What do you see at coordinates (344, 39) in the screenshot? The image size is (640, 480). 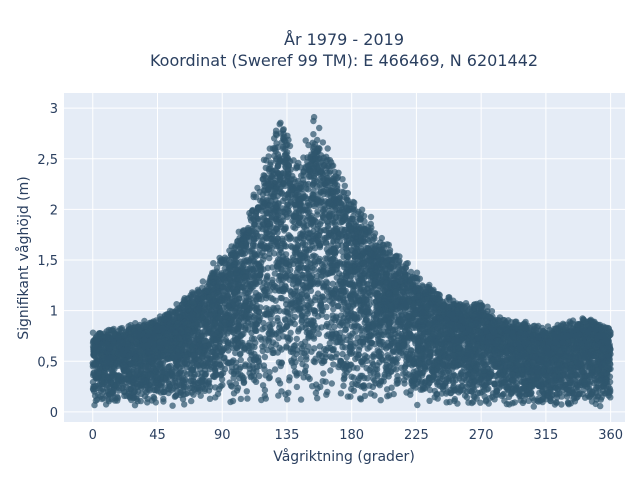 I see `chart-title-line-1: År 1979 - 2019` at bounding box center [344, 39].